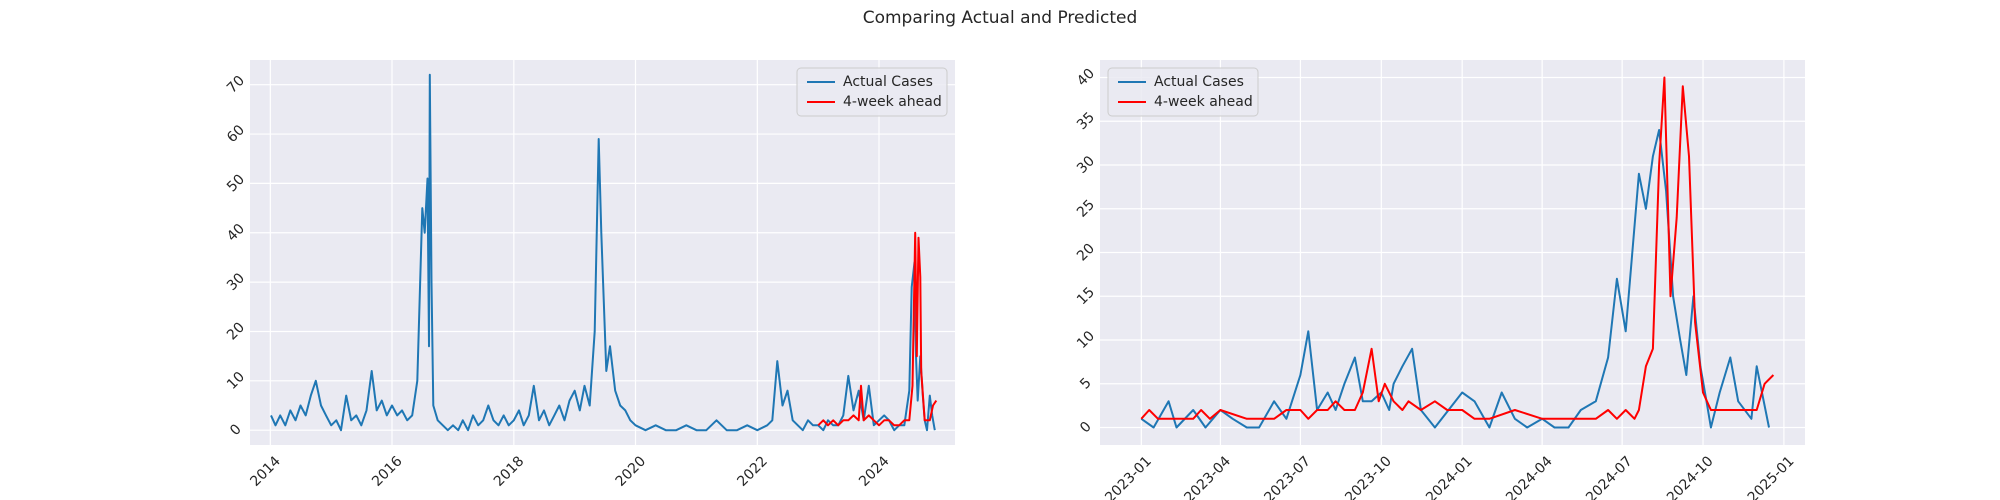 This screenshot has width=2000, height=500. Describe the element at coordinates (236, 134) in the screenshot. I see `y-tick-label: 60` at that location.